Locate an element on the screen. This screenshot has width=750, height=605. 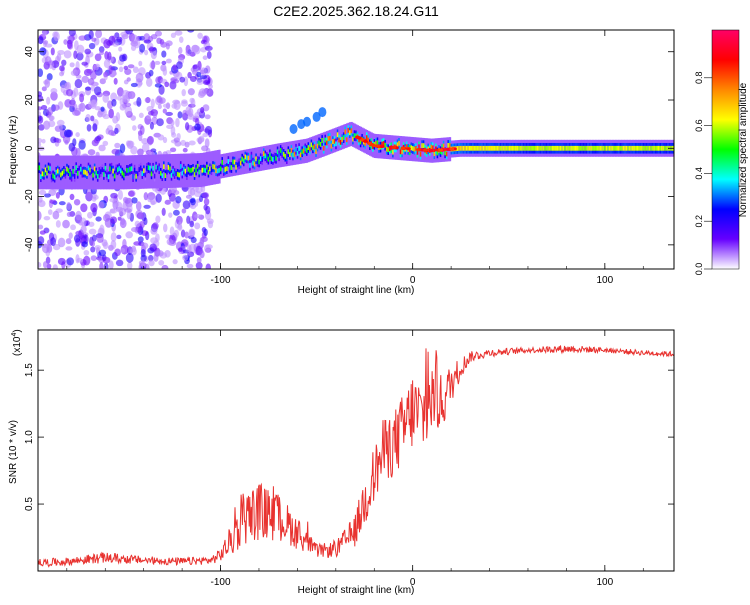
colorbar-tick-label: 0.0 is located at coordinates (699, 269).